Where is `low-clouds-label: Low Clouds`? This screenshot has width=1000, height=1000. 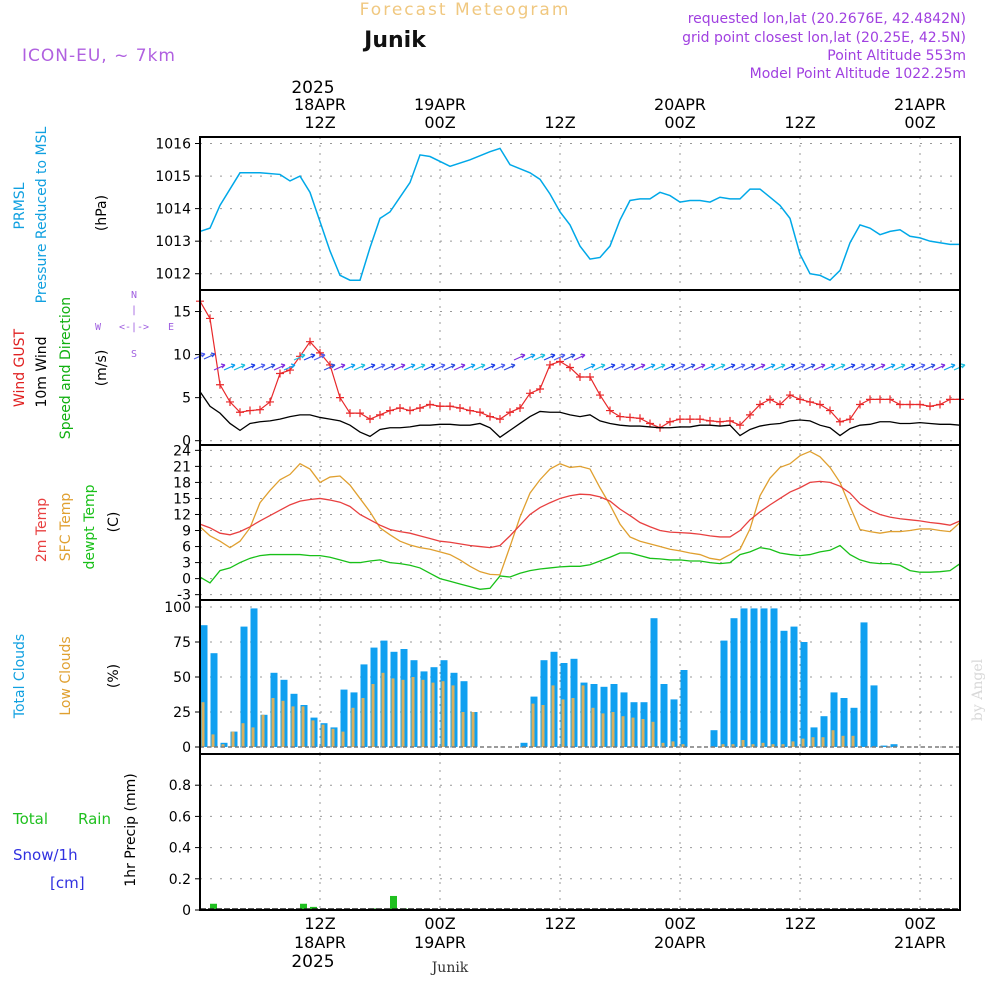
low-clouds-label: Low Clouds is located at coordinates (66, 675).